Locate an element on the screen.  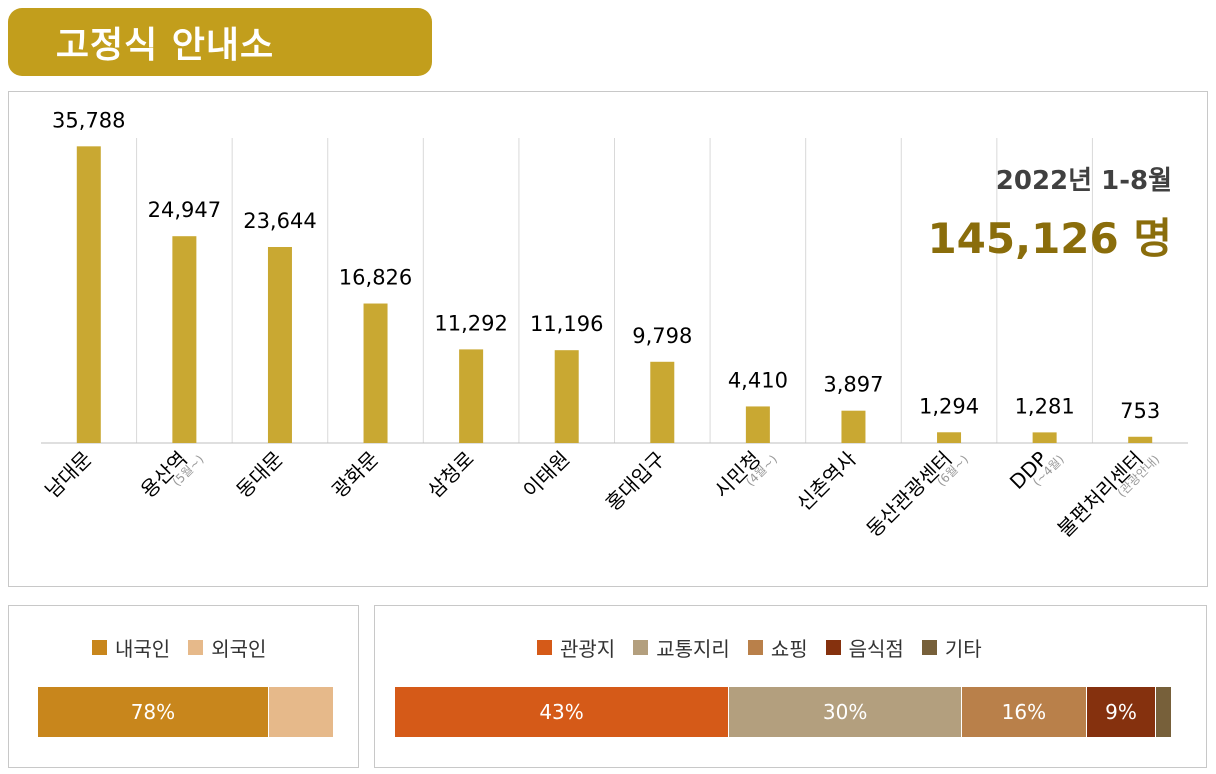
legend-item: 관광지 is located at coordinates (576, 647).